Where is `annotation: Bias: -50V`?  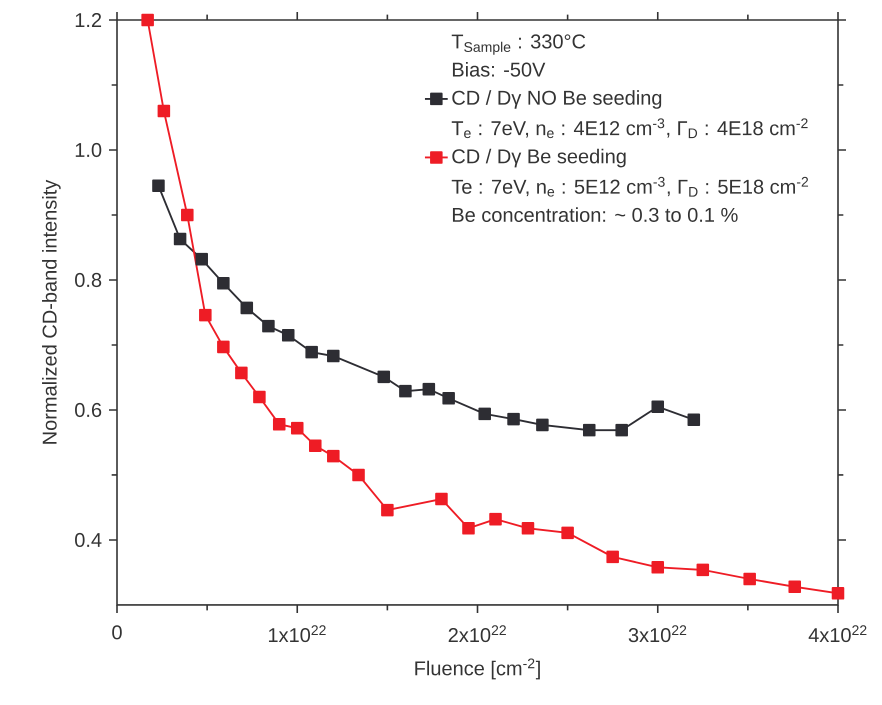 annotation: Bias: -50V is located at coordinates (499, 69).